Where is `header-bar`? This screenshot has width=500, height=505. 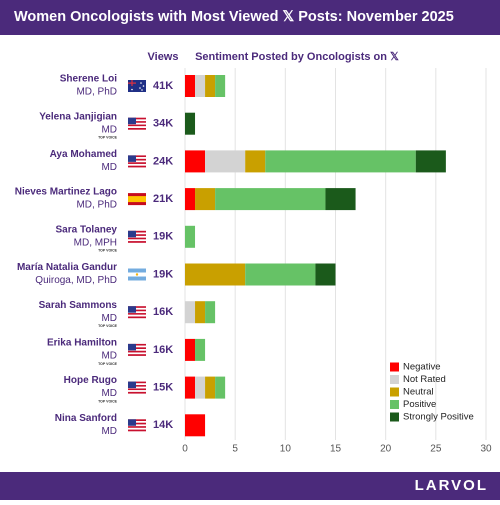 header-bar is located at coordinates (250, 17).